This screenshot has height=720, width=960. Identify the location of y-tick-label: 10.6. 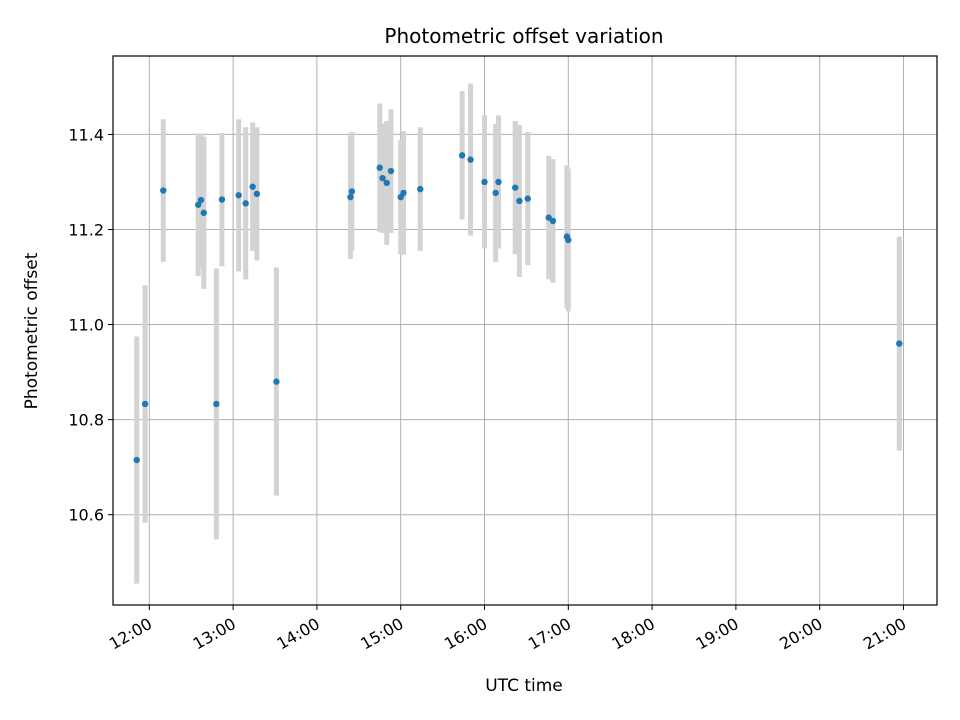
(86, 515).